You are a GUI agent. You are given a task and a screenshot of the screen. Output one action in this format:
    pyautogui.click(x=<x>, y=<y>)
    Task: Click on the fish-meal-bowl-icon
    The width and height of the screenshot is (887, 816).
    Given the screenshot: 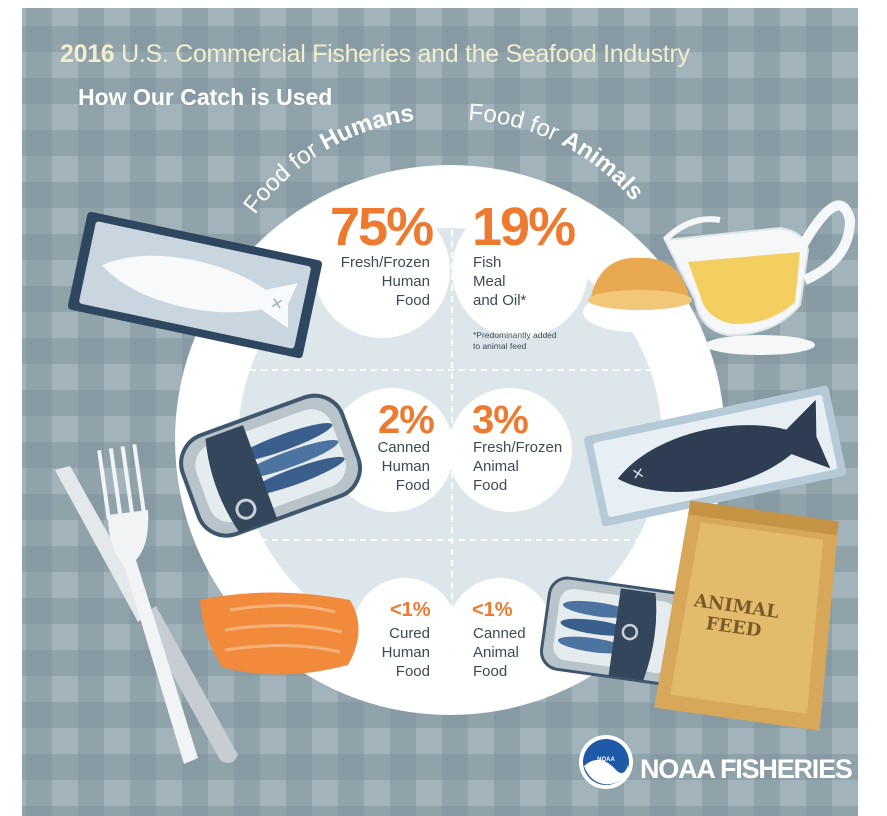 What is the action you would take?
    pyautogui.click(x=637, y=294)
    